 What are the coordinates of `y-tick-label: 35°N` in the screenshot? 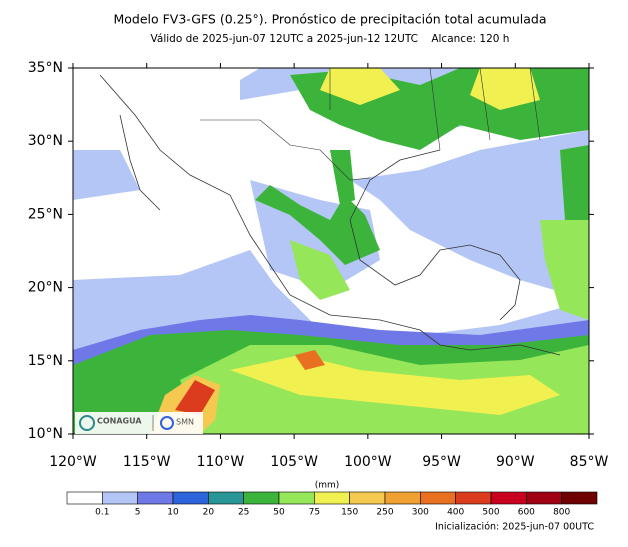 It's located at (45, 68).